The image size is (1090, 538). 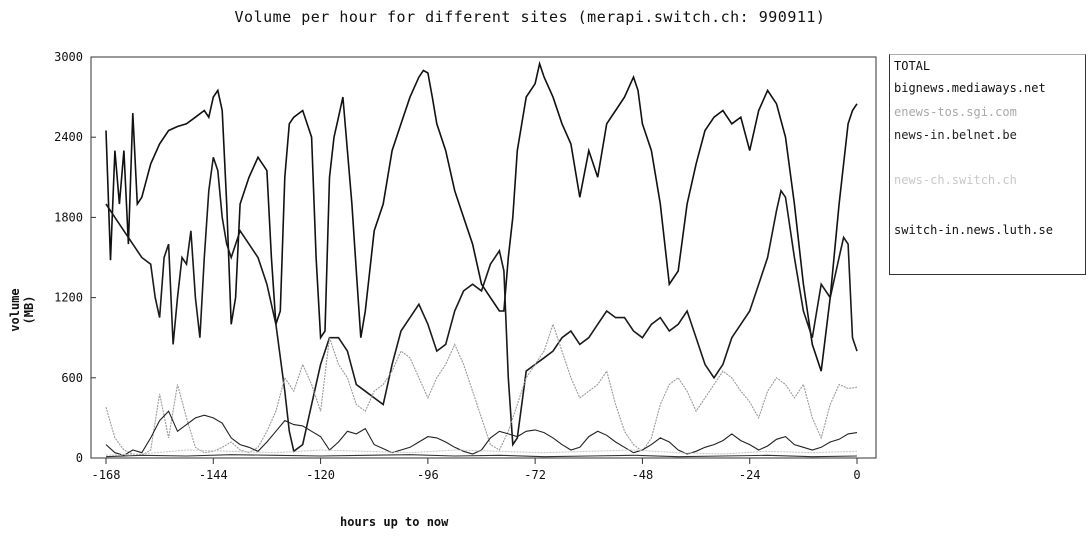 What do you see at coordinates (394, 522) in the screenshot?
I see `x-axis-label: hours up to now` at bounding box center [394, 522].